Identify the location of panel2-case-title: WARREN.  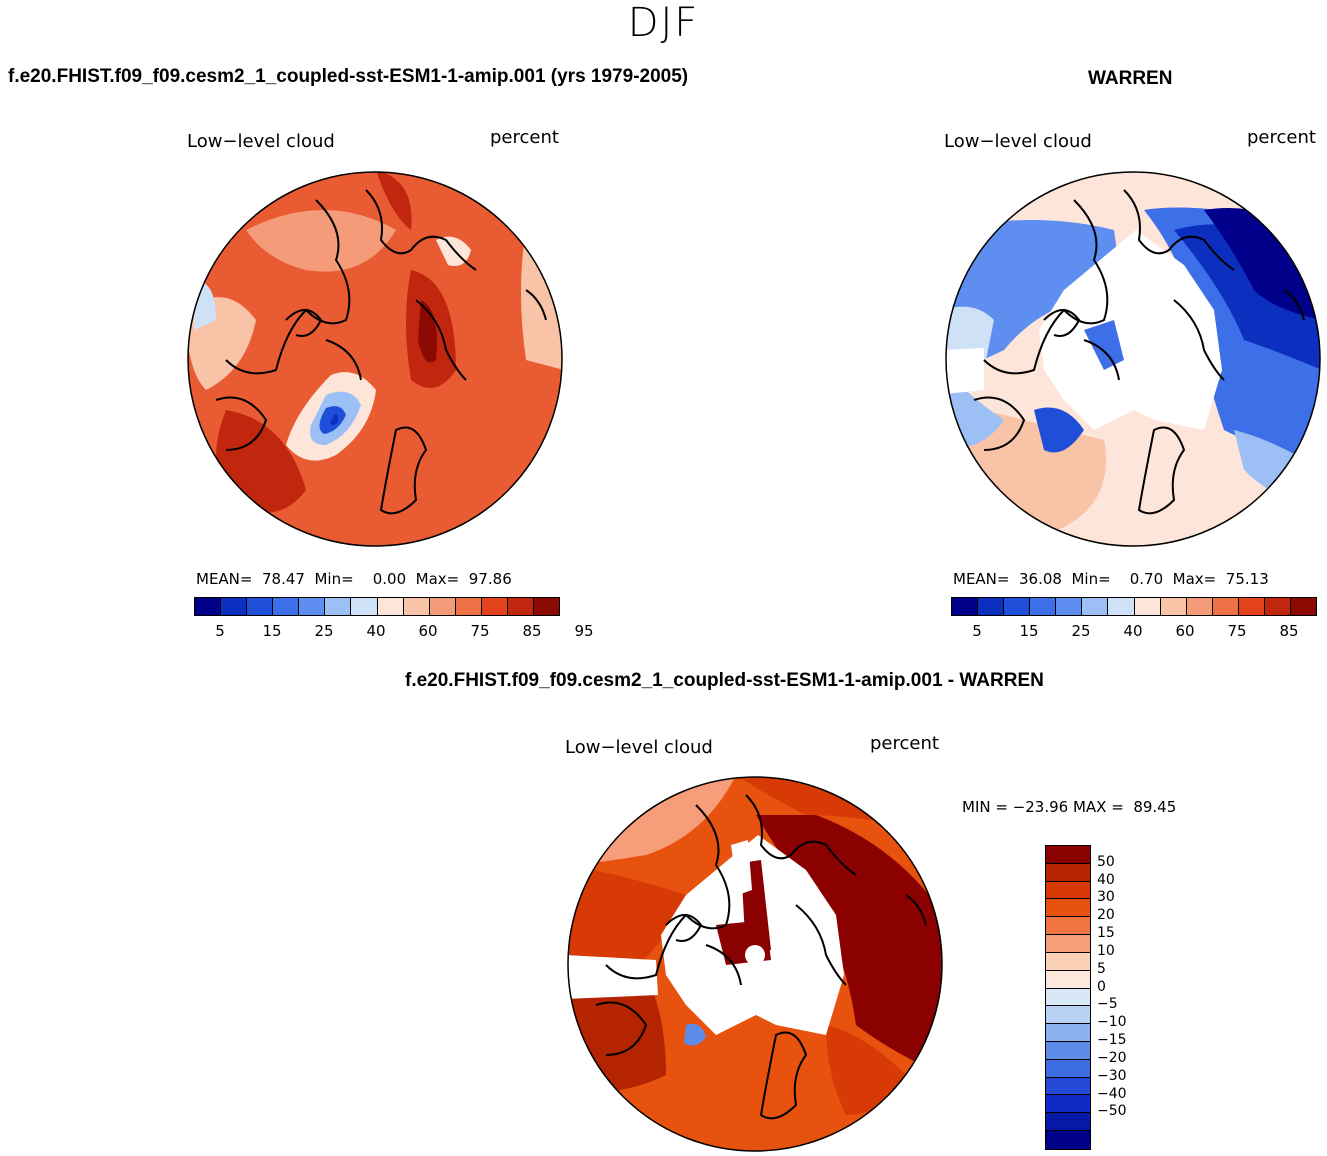
(1130, 78).